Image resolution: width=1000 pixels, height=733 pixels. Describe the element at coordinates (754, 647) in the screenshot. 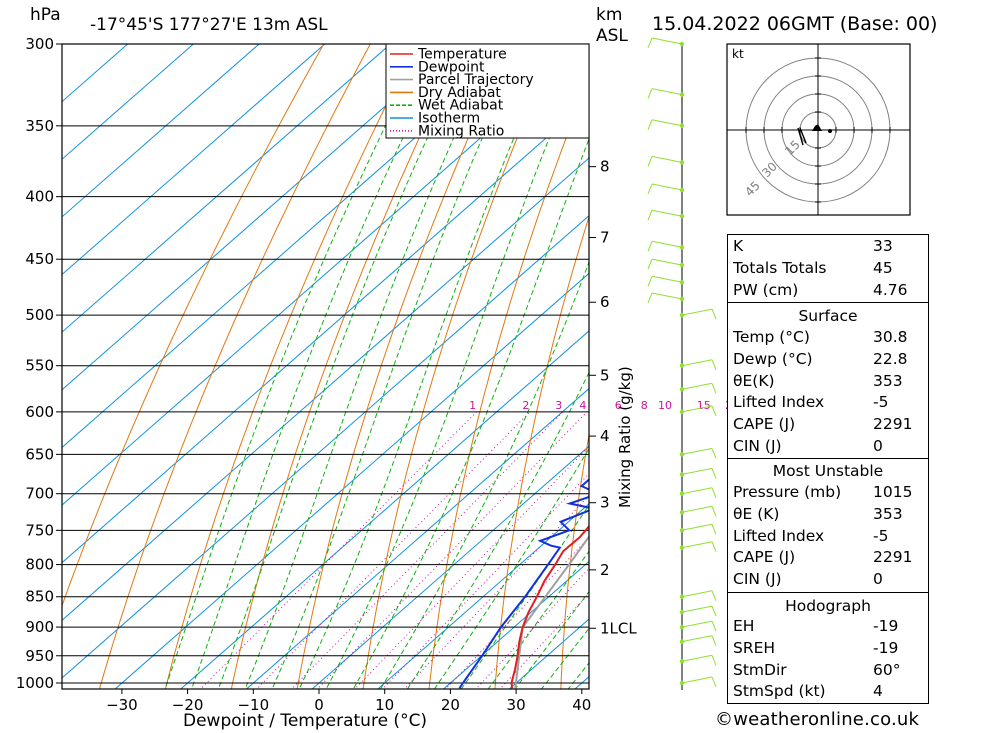

I see `row-label: SREH` at that location.